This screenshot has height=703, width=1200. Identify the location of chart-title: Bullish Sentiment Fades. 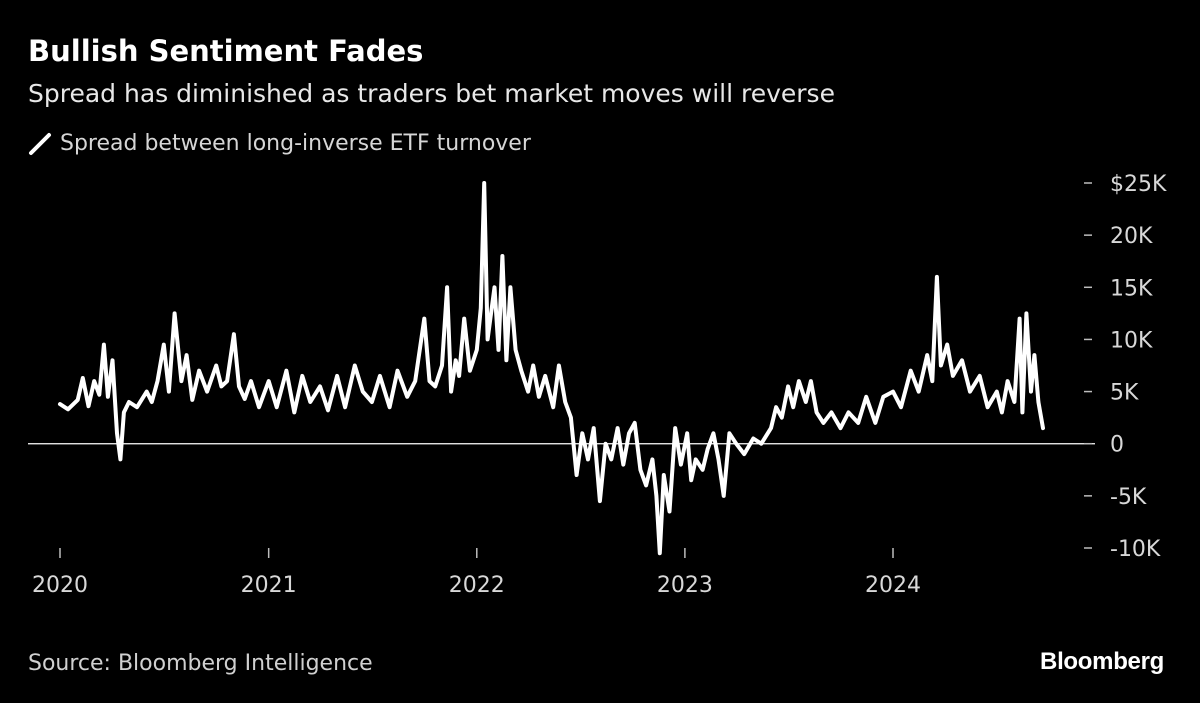
(226, 51).